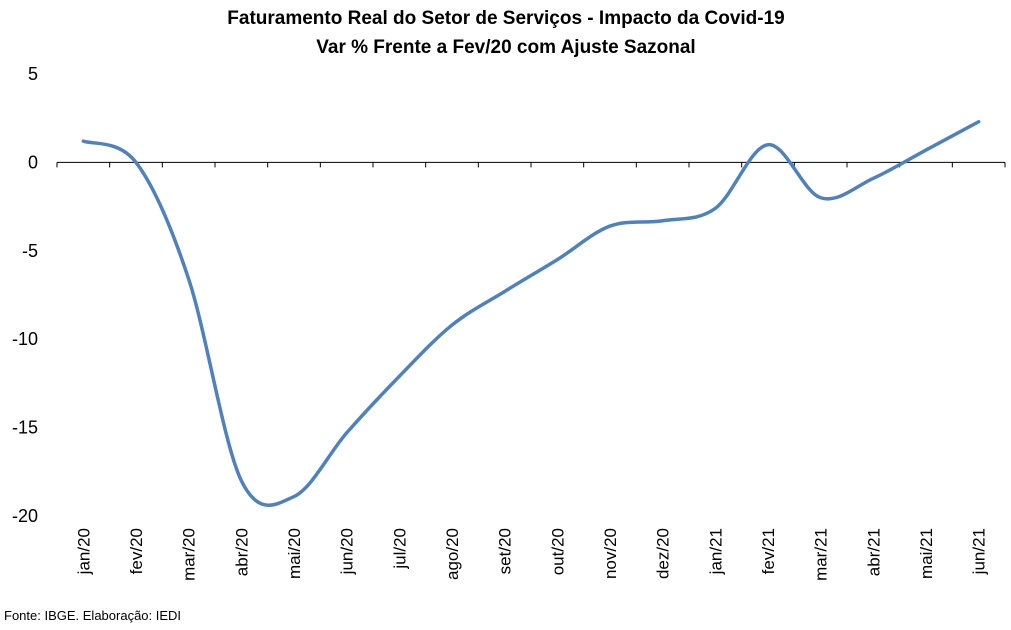 This screenshot has width=1011, height=630. What do you see at coordinates (873, 552) in the screenshot?
I see `x-tick-label: abr/21` at bounding box center [873, 552].